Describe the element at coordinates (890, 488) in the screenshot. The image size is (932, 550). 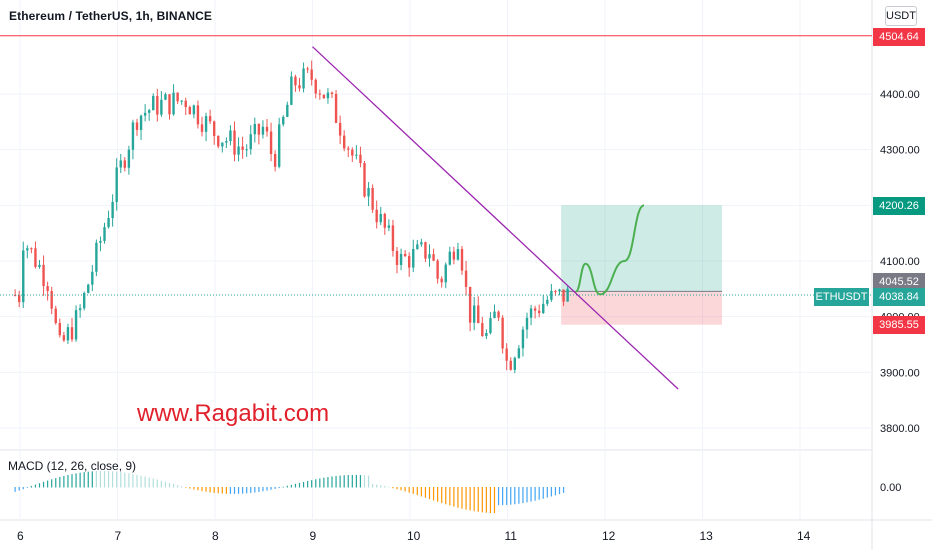
I see `macd-zero-label: 0.00` at that location.